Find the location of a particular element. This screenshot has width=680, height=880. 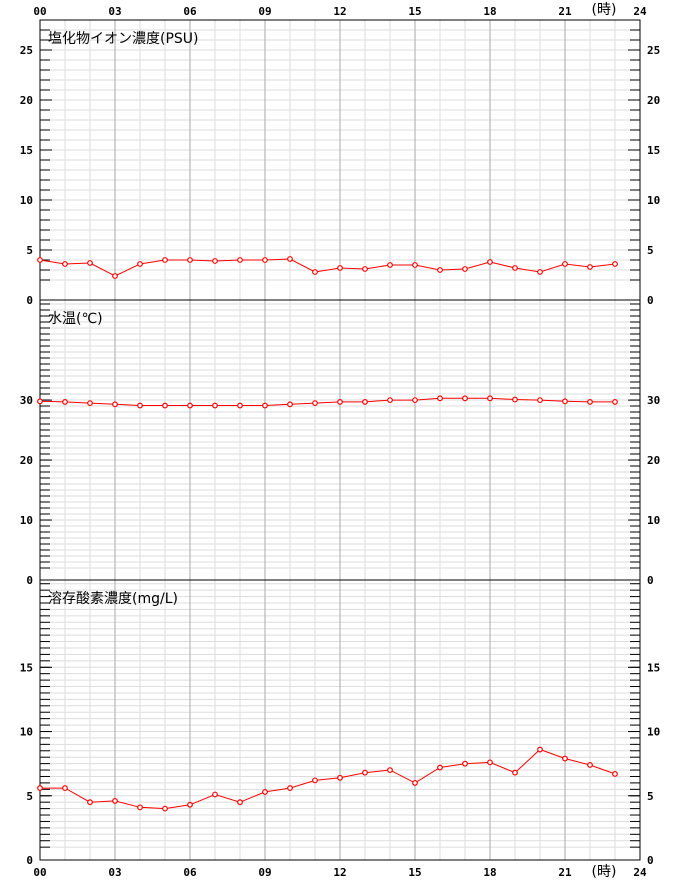

panel-title: 水温(℃) is located at coordinates (75, 319).